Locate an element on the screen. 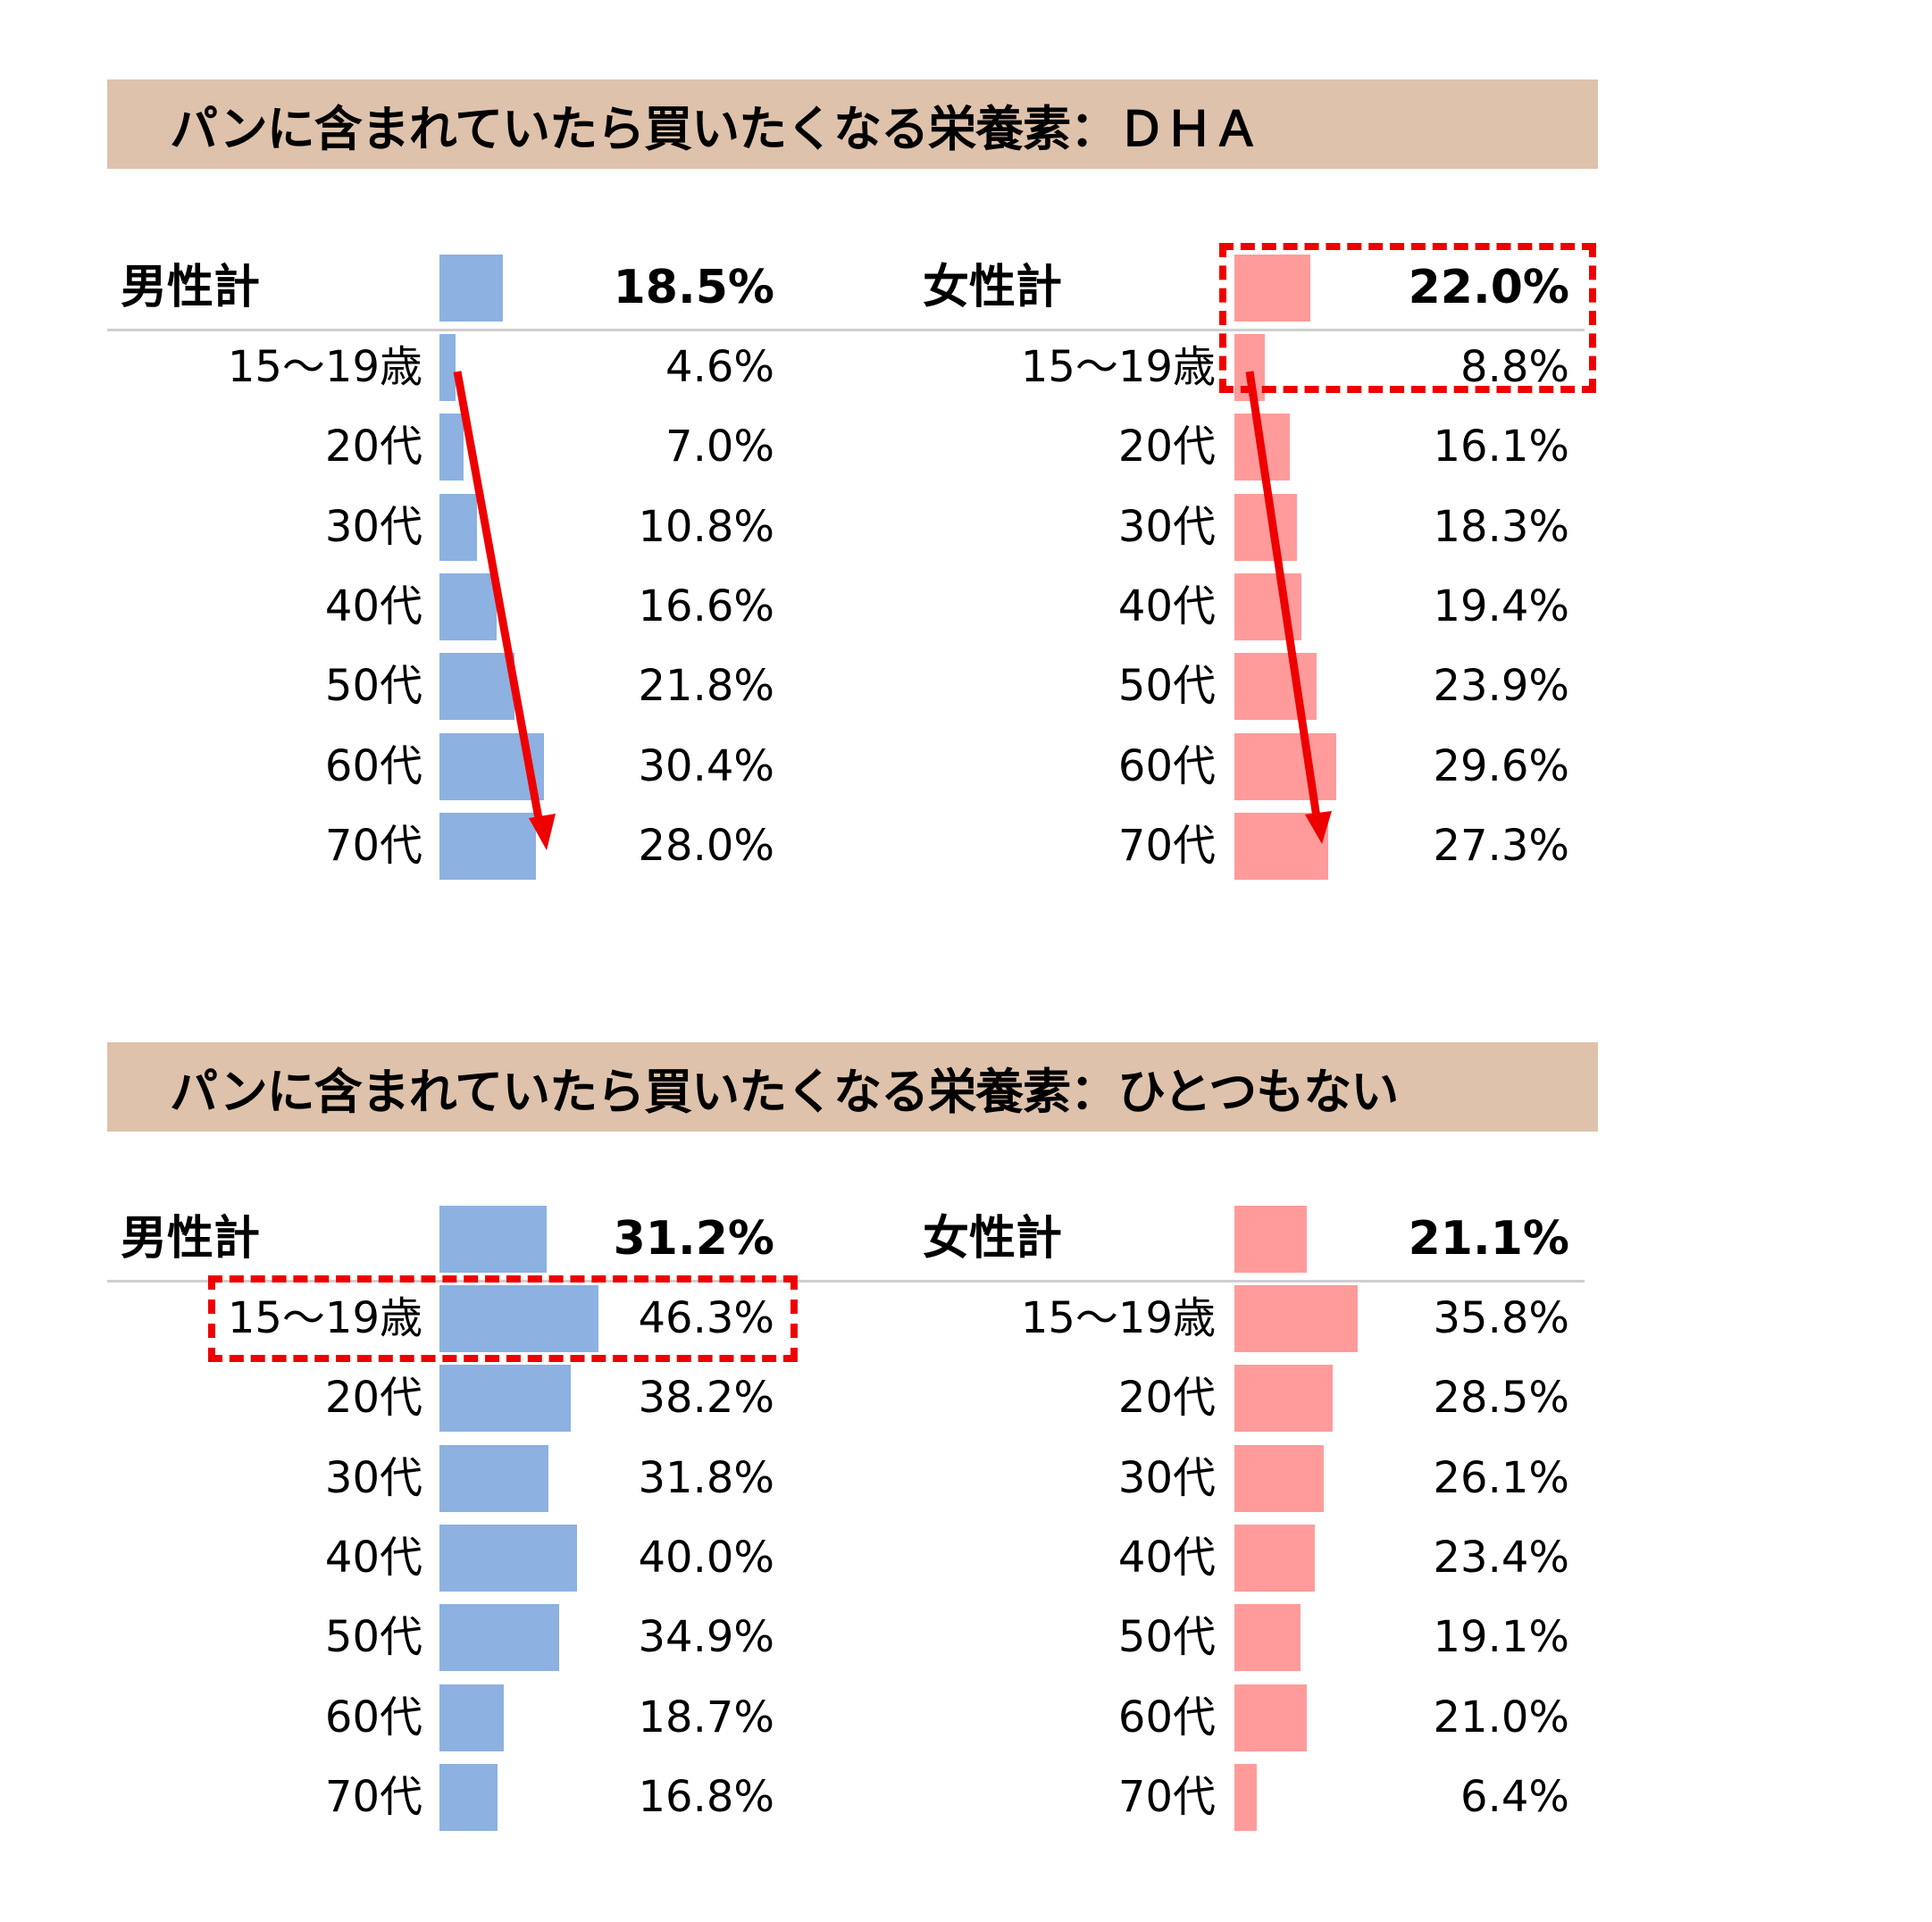 This screenshot has width=1932, height=1922. male-age-row: 15～19歳 46.3% is located at coordinates (966, 1318).